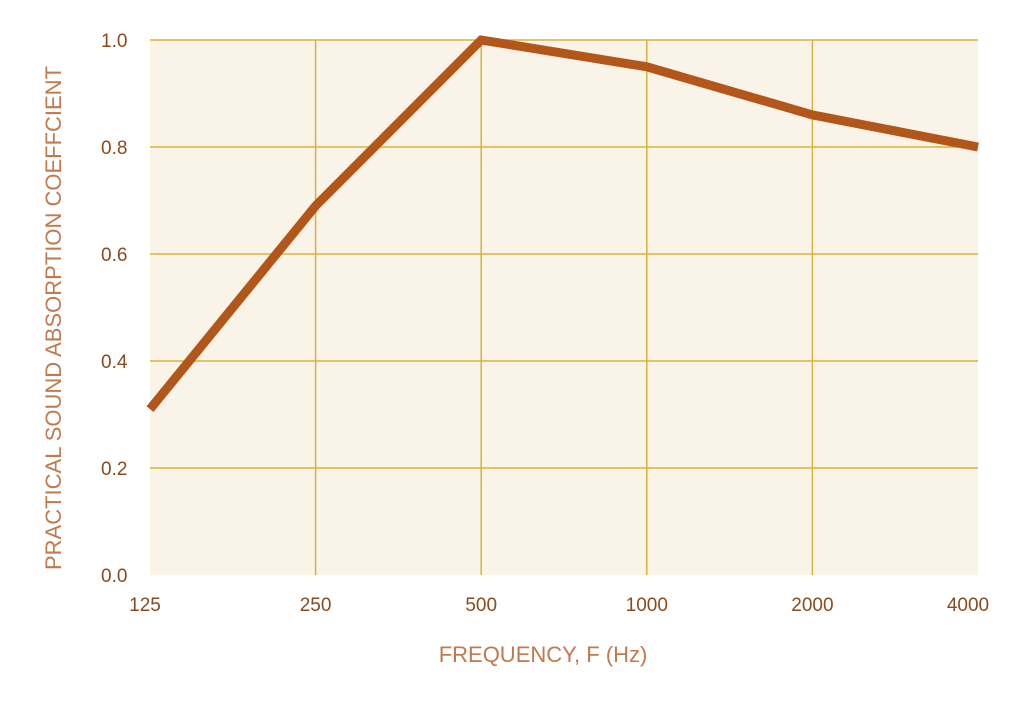 The height and width of the screenshot is (712, 1024). I want to click on y-tick-label: 0.2, so click(114, 469).